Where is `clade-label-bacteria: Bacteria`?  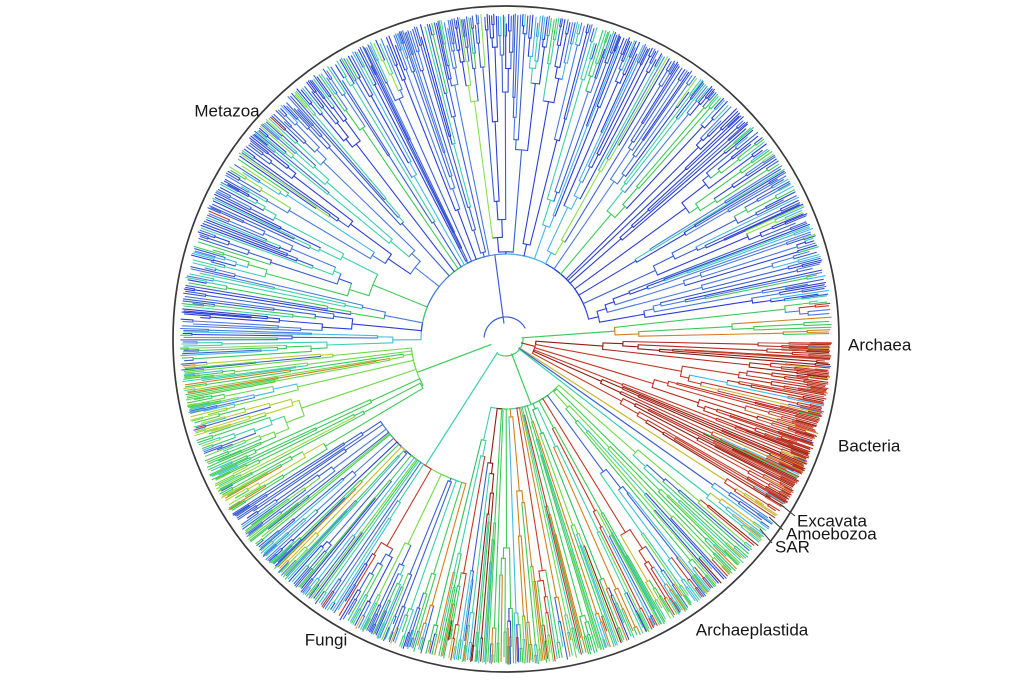 clade-label-bacteria: Bacteria is located at coordinates (869, 446).